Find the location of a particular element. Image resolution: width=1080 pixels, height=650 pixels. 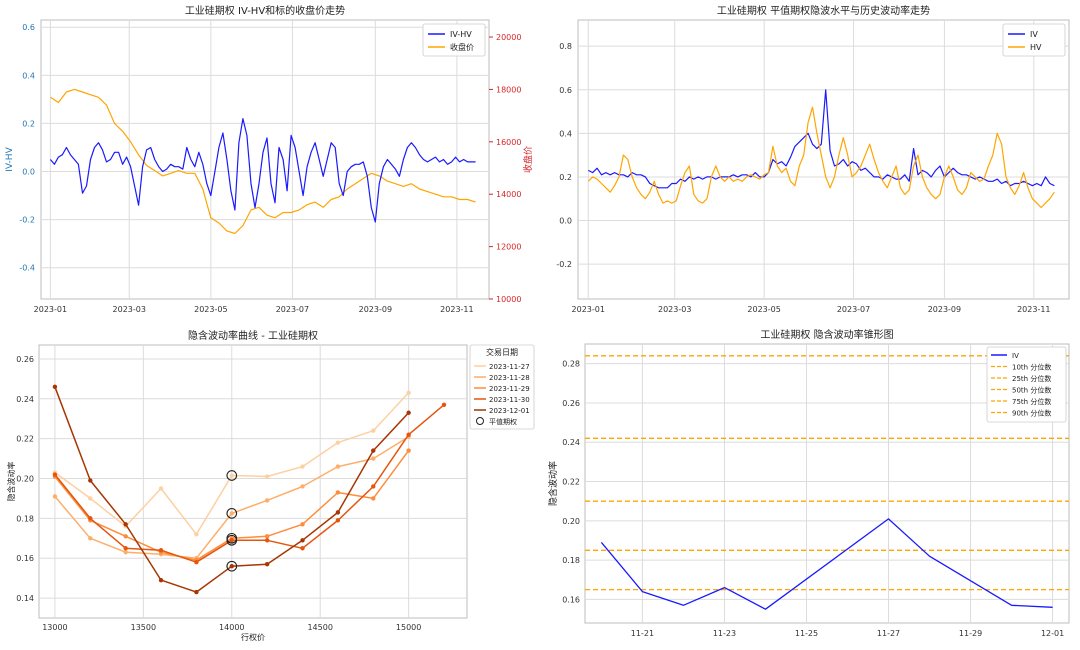

series-line-HV is located at coordinates (821, 157).